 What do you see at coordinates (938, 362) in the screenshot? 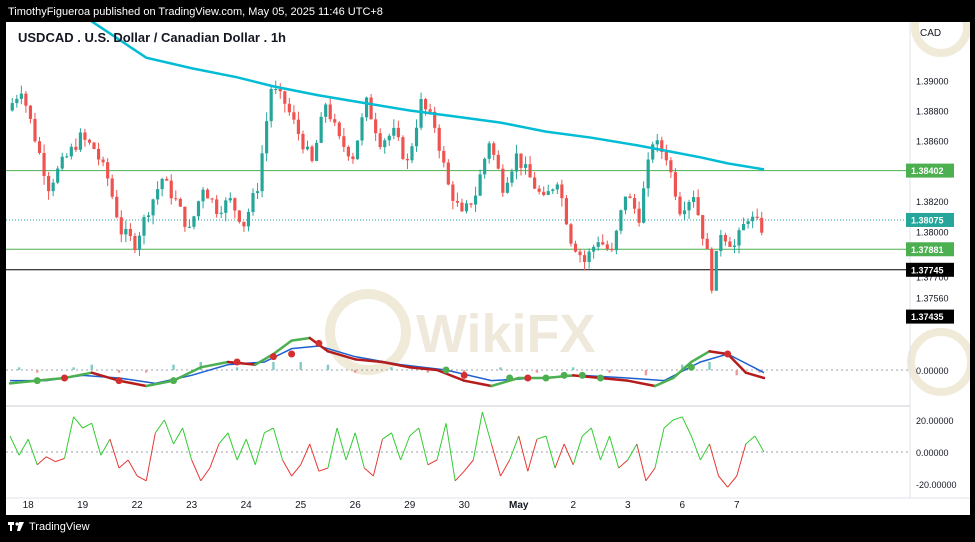
I see `watermark-logo-right` at bounding box center [938, 362].